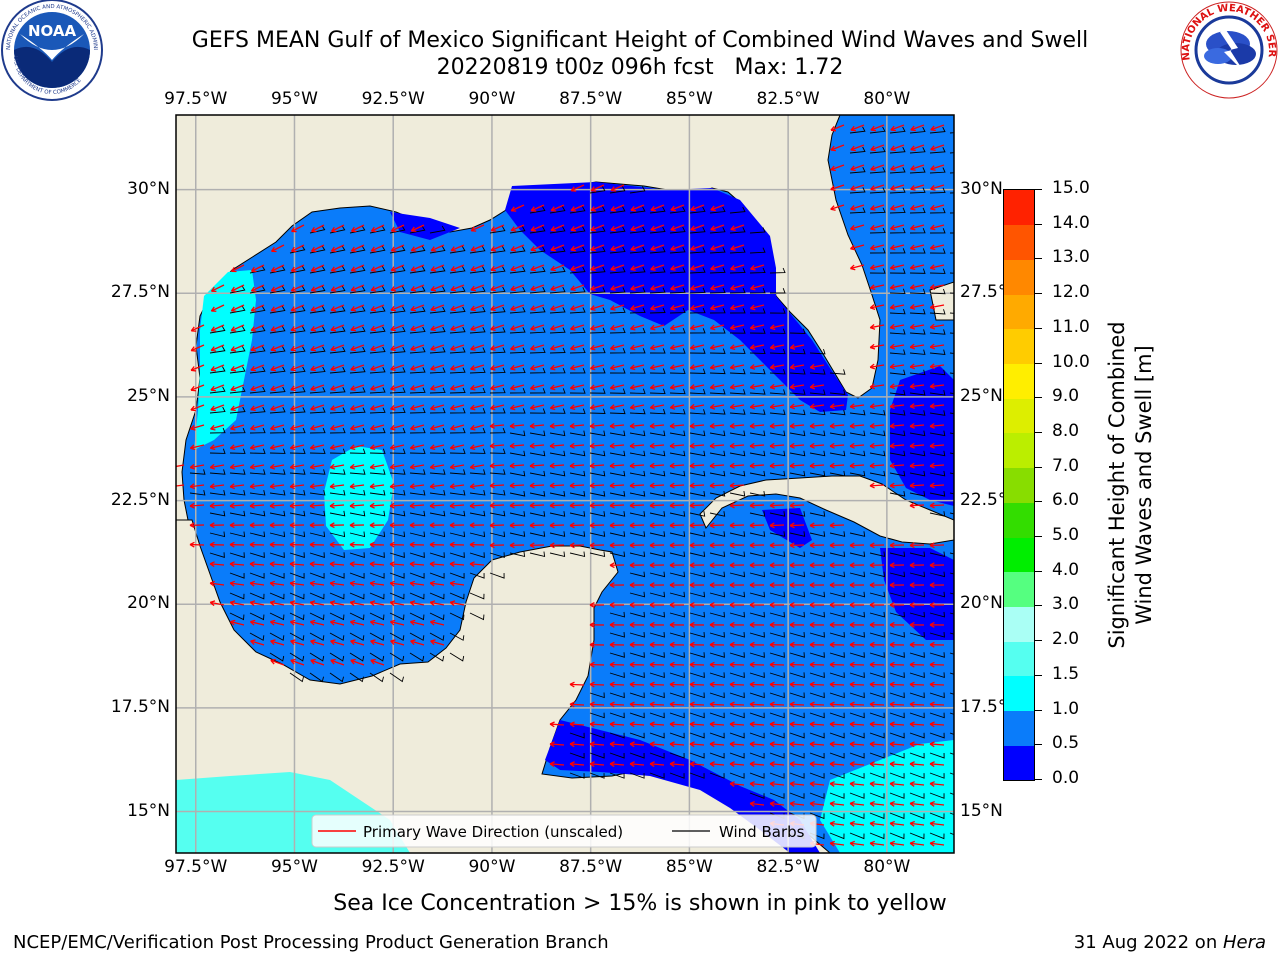 This screenshot has height=964, width=1280. What do you see at coordinates (1071, 362) in the screenshot?
I see `colorbar-tick-label: 10.0` at bounding box center [1071, 362].